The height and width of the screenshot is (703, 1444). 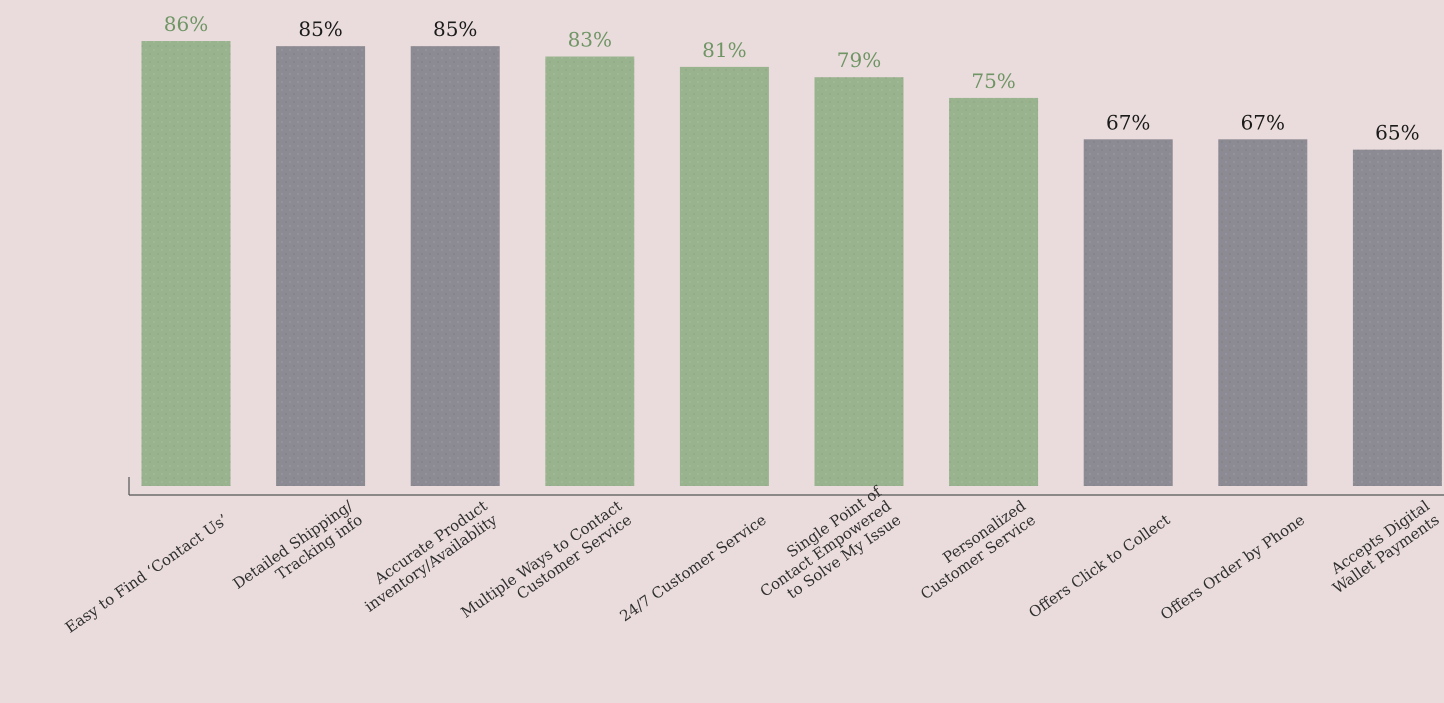 What do you see at coordinates (1397, 133) in the screenshot?
I see `value-label-10: 65%` at bounding box center [1397, 133].